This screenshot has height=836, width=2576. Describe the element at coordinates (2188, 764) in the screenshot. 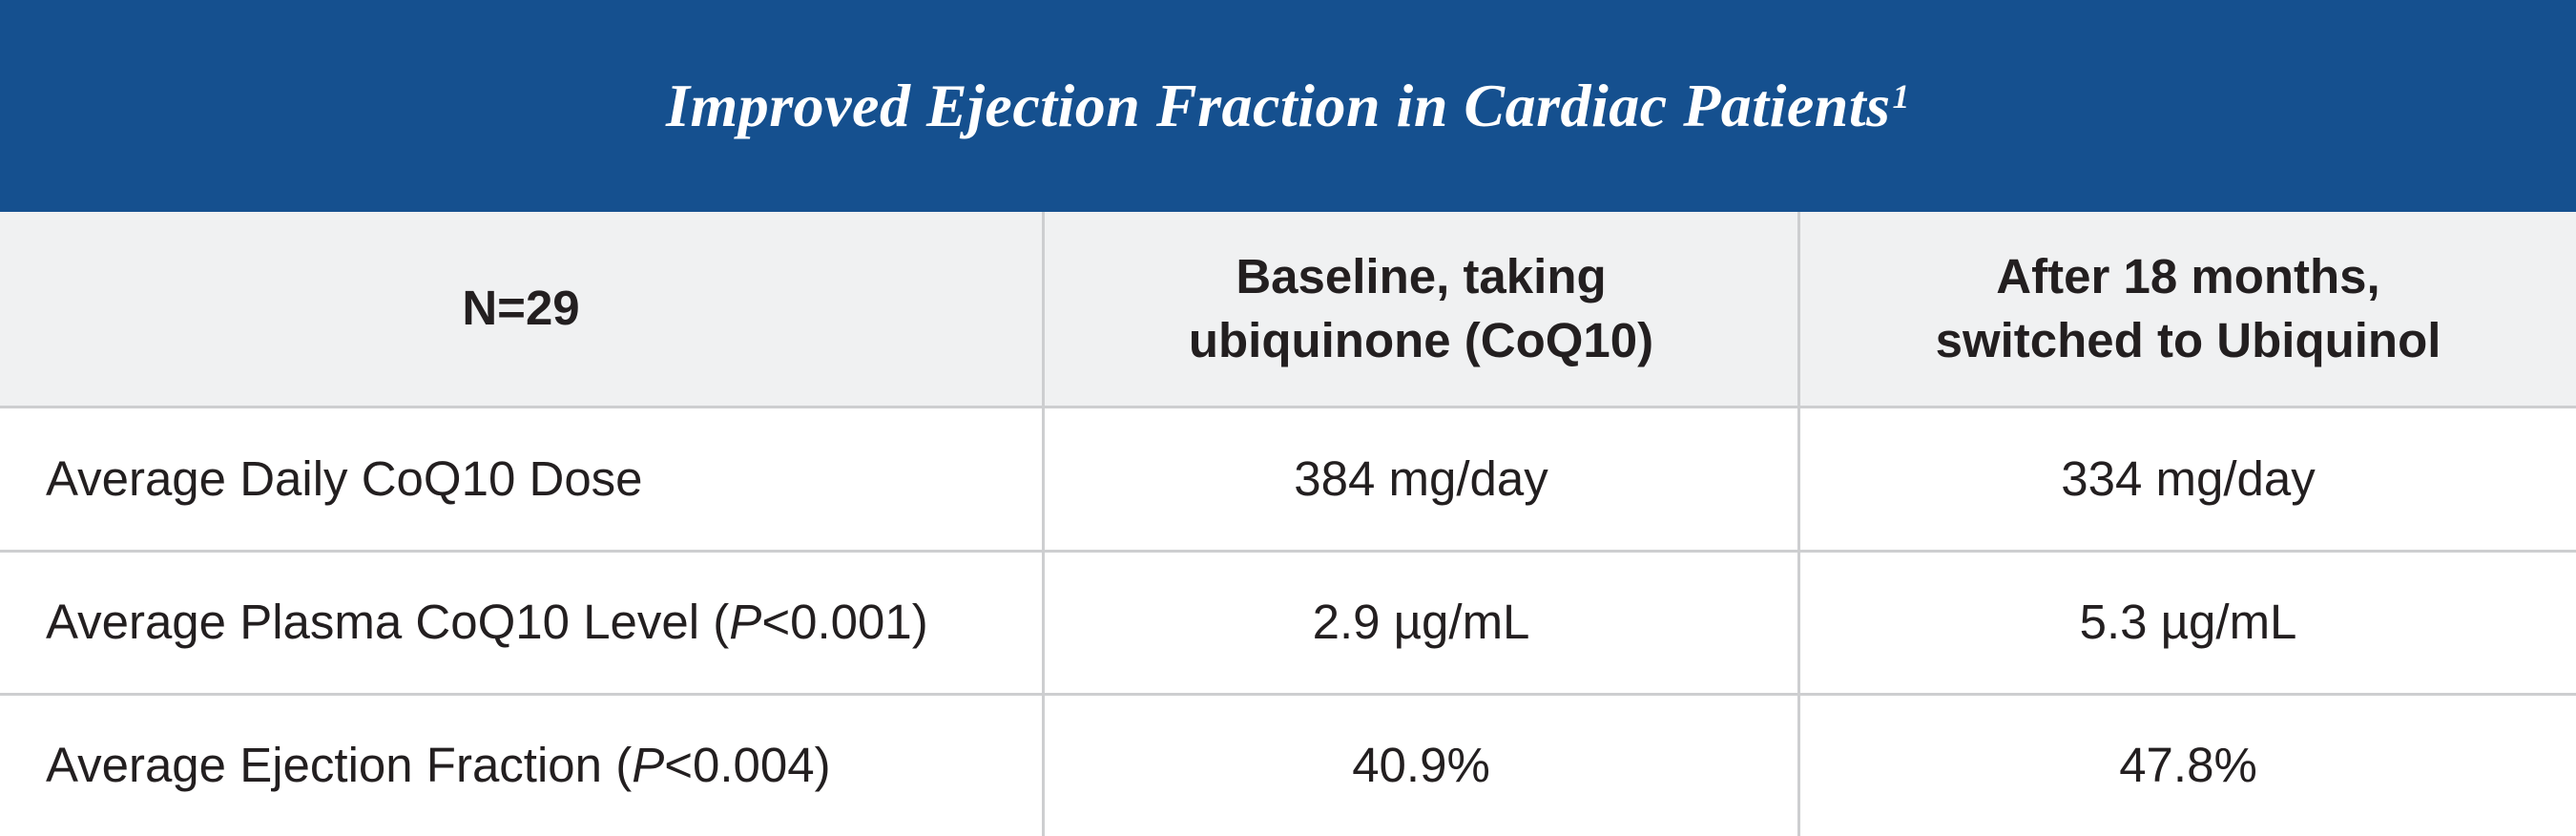

I see `cell-value-after-ef: 47.8%` at that location.